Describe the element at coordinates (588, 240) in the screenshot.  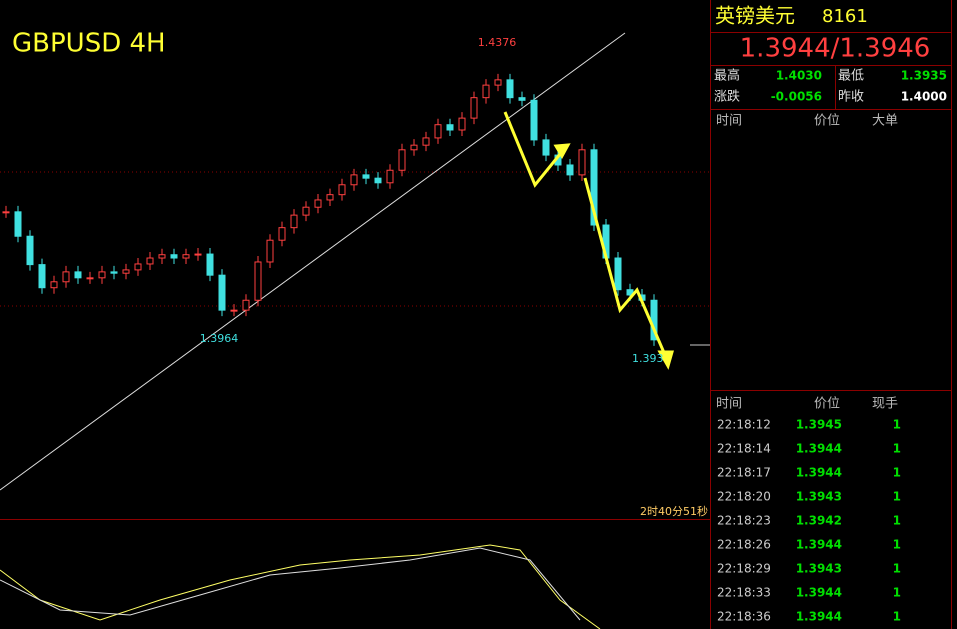
I see `arrows` at that location.